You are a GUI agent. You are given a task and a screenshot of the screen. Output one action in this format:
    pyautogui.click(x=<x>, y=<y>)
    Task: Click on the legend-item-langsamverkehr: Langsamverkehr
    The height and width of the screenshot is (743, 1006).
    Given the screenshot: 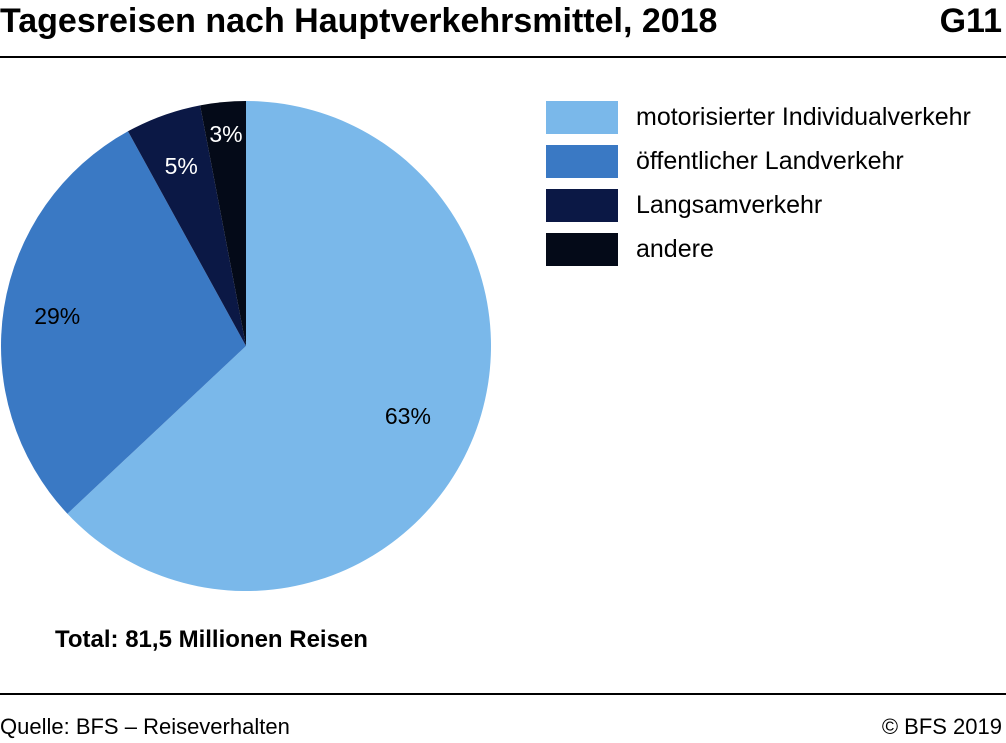 What is the action you would take?
    pyautogui.click(x=758, y=205)
    